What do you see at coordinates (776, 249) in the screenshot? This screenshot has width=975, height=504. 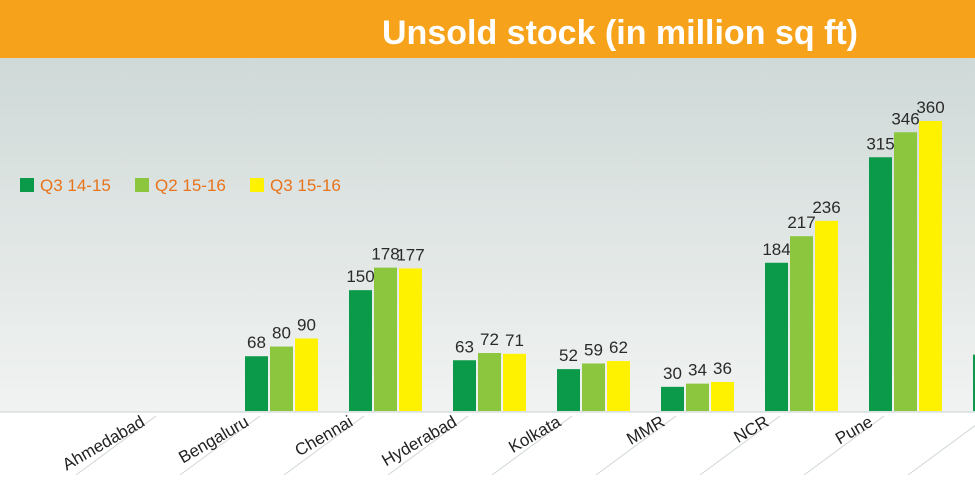 I see `bar-value-label: 184` at bounding box center [776, 249].